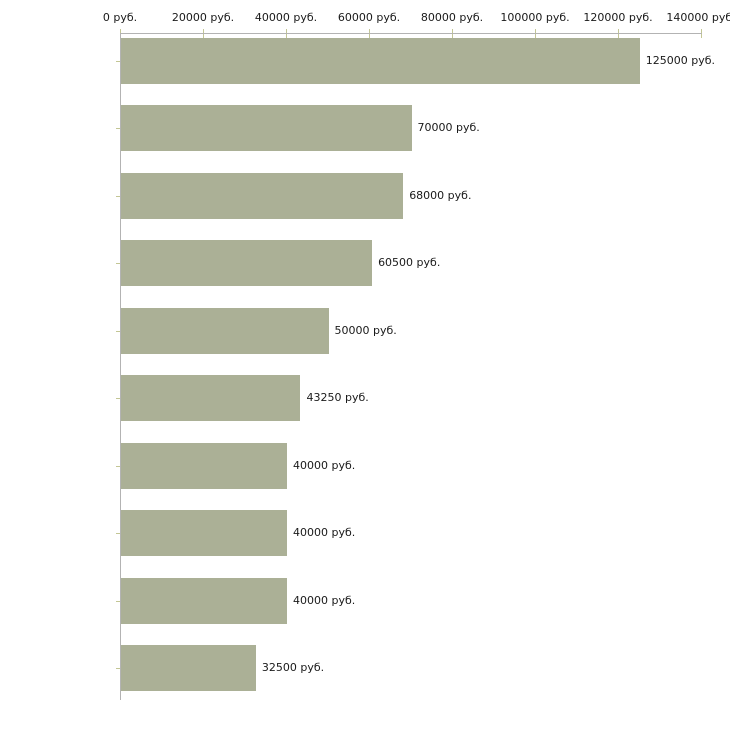 The image size is (730, 730). Describe the element at coordinates (286, 17) in the screenshot. I see `x-axis-tick-label: 40000 руб.` at that location.